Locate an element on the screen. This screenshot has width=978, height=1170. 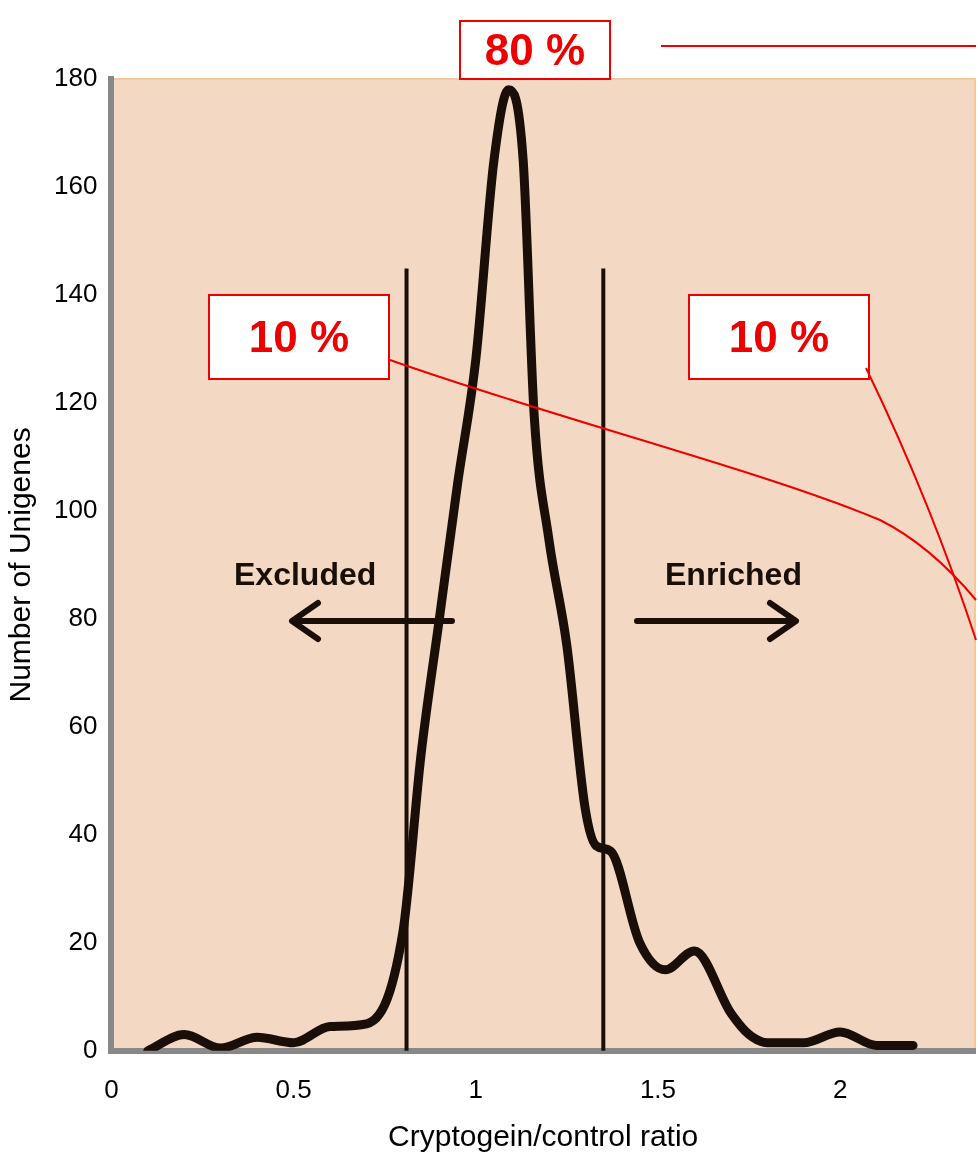
y-axis-title: Number of Unigenes is located at coordinates (20, 565).